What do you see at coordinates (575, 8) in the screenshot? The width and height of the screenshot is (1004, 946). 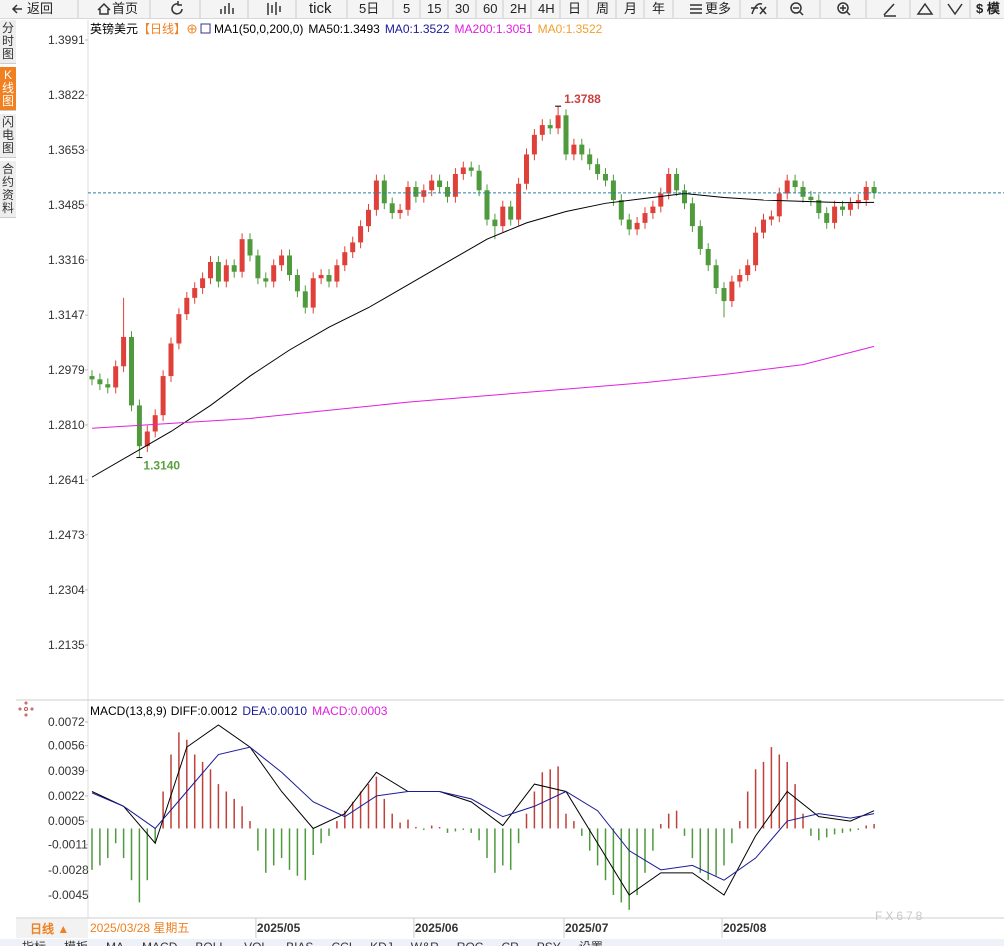 I see `toolbar-button: 日` at bounding box center [575, 8].